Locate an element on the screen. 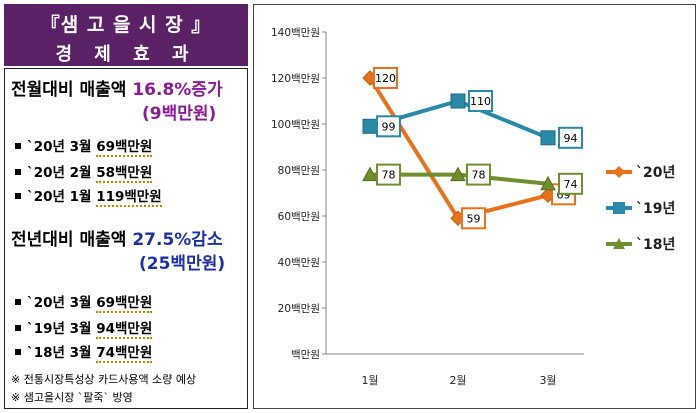 This screenshot has width=700, height=413. legend-label: `19년 is located at coordinates (655, 209).